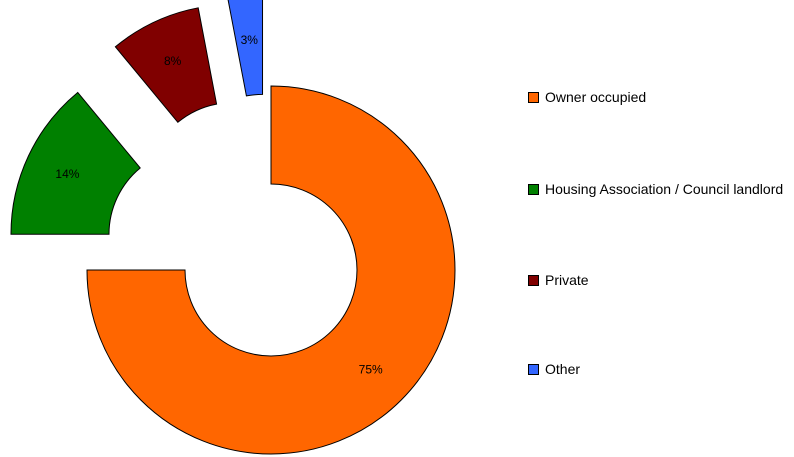  Describe the element at coordinates (533, 280) in the screenshot. I see `legend-swatch-private` at that location.